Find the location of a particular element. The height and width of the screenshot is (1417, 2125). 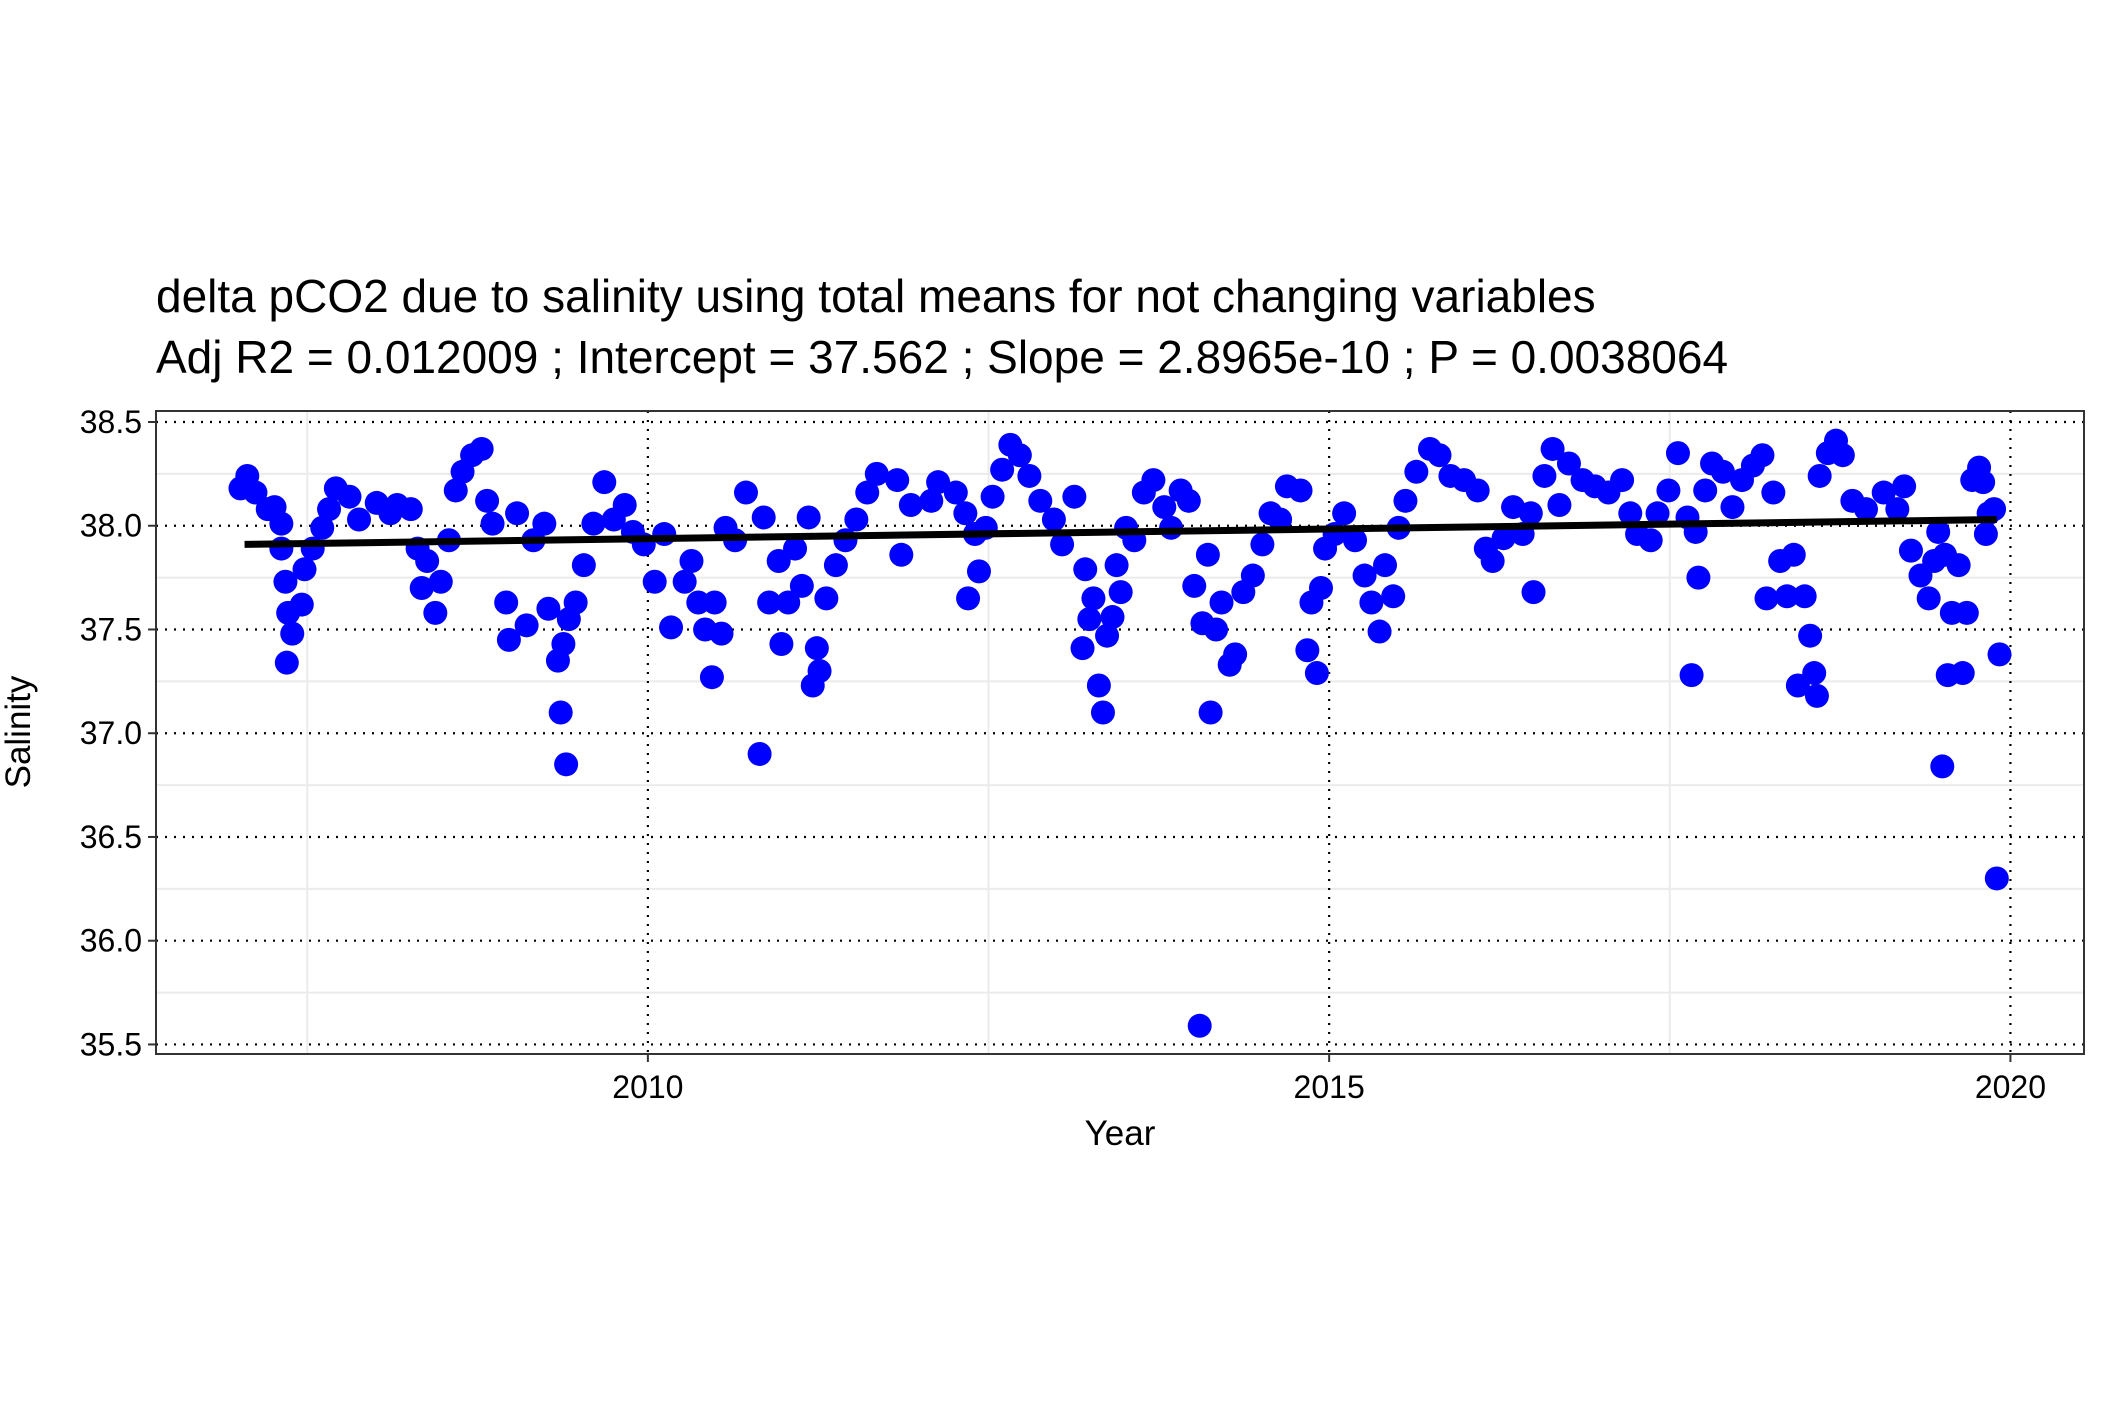

y-tick-label: 37.0 is located at coordinates (111, 733).